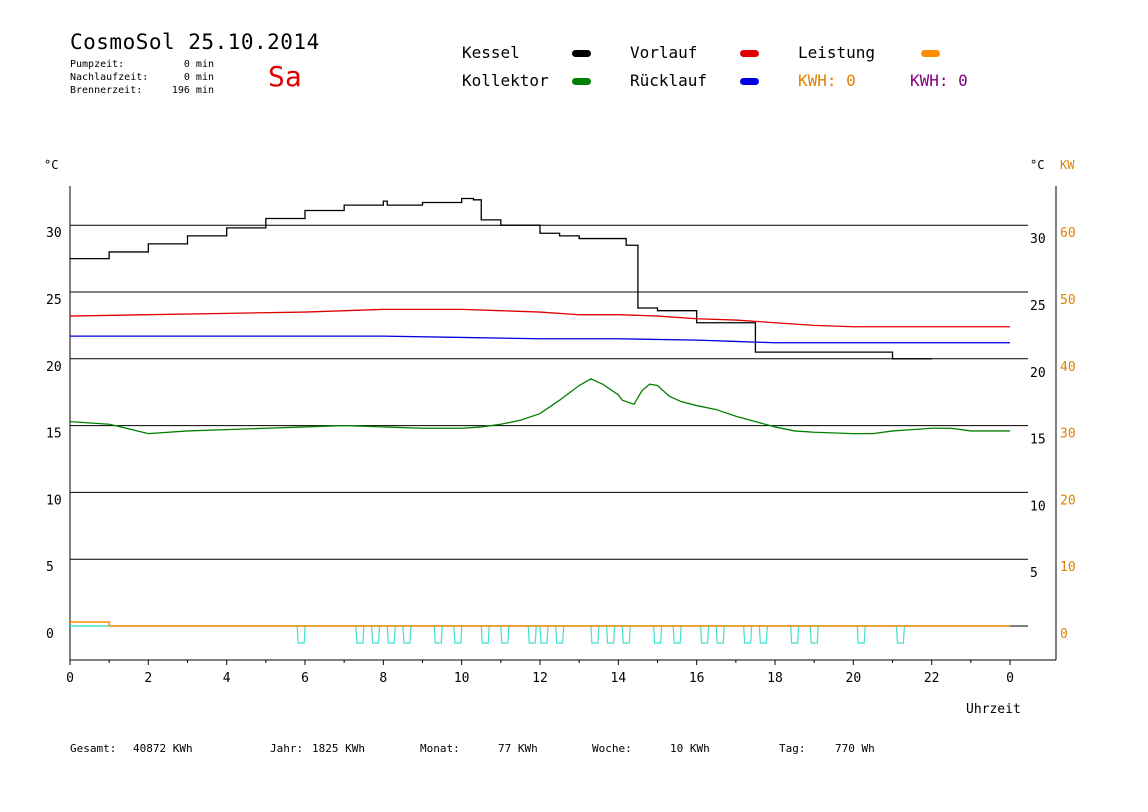 This screenshot has height=812, width=1148. Describe the element at coordinates (540, 624) in the screenshot. I see `series-line-leistung` at that location.